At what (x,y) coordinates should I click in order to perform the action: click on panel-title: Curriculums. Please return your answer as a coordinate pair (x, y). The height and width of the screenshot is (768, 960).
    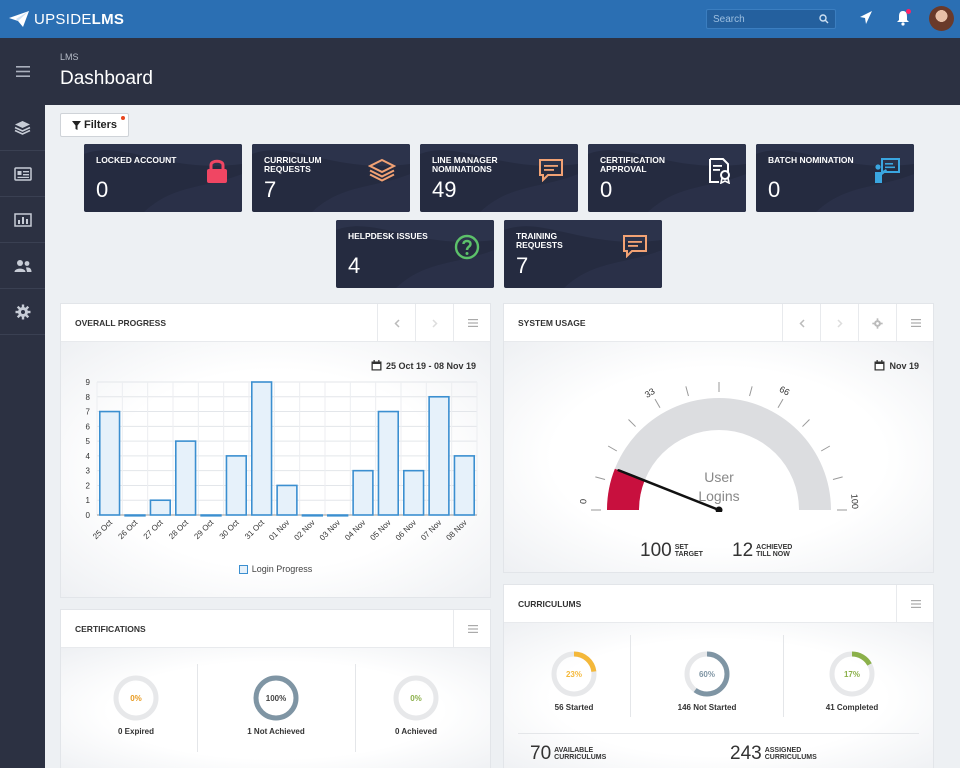
    Looking at the image, I should click on (550, 603).